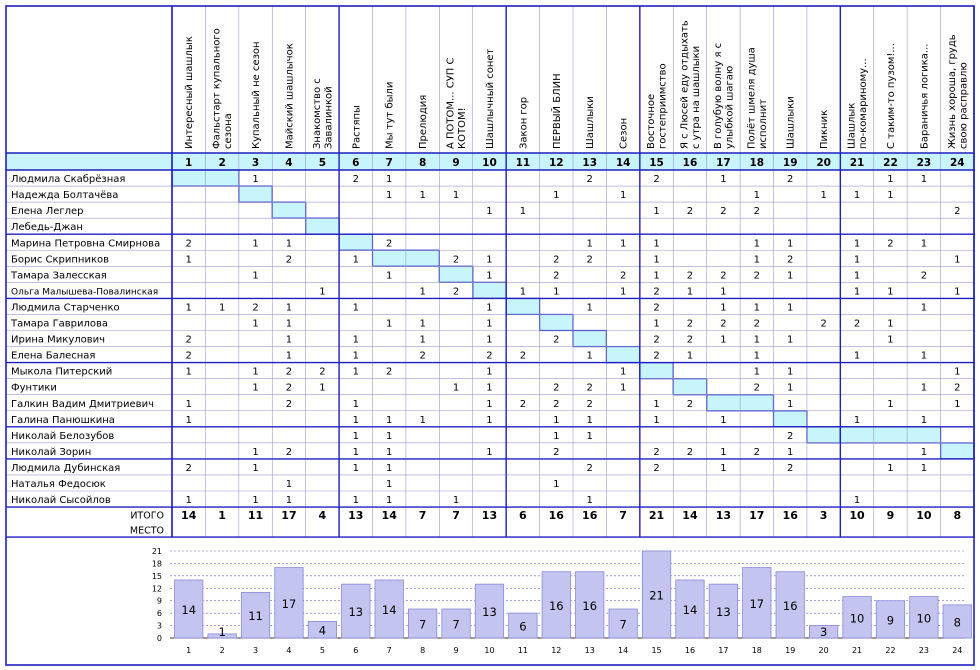  Describe the element at coordinates (389, 650) in the screenshot. I see `x-tick-label: 7` at that location.